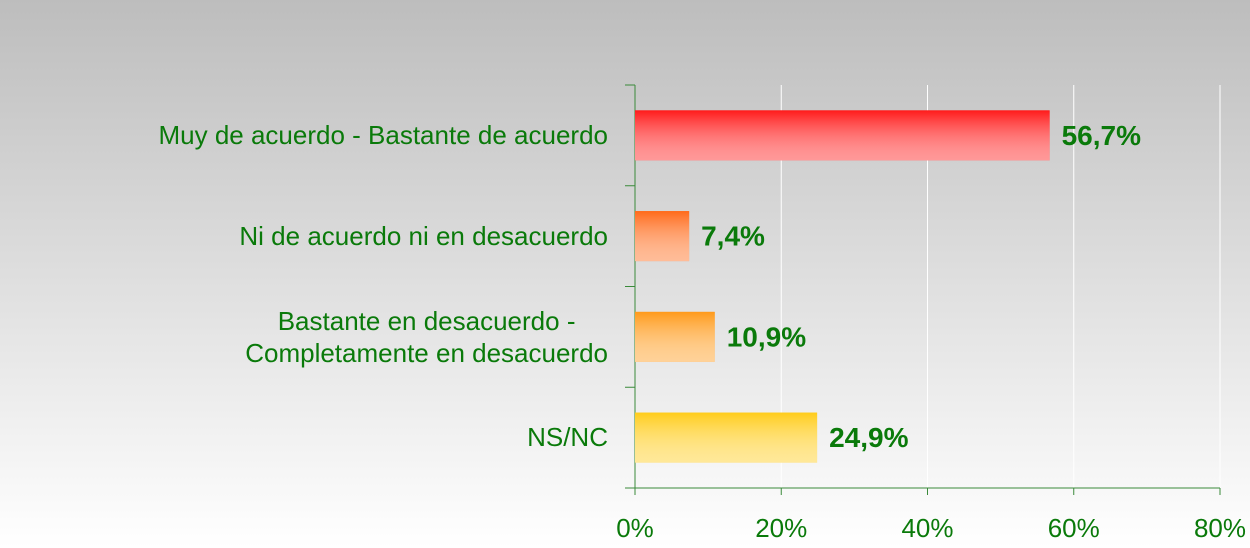 This screenshot has width=1250, height=548. What do you see at coordinates (766, 336) in the screenshot?
I see `value-label: 10,9%` at bounding box center [766, 336].